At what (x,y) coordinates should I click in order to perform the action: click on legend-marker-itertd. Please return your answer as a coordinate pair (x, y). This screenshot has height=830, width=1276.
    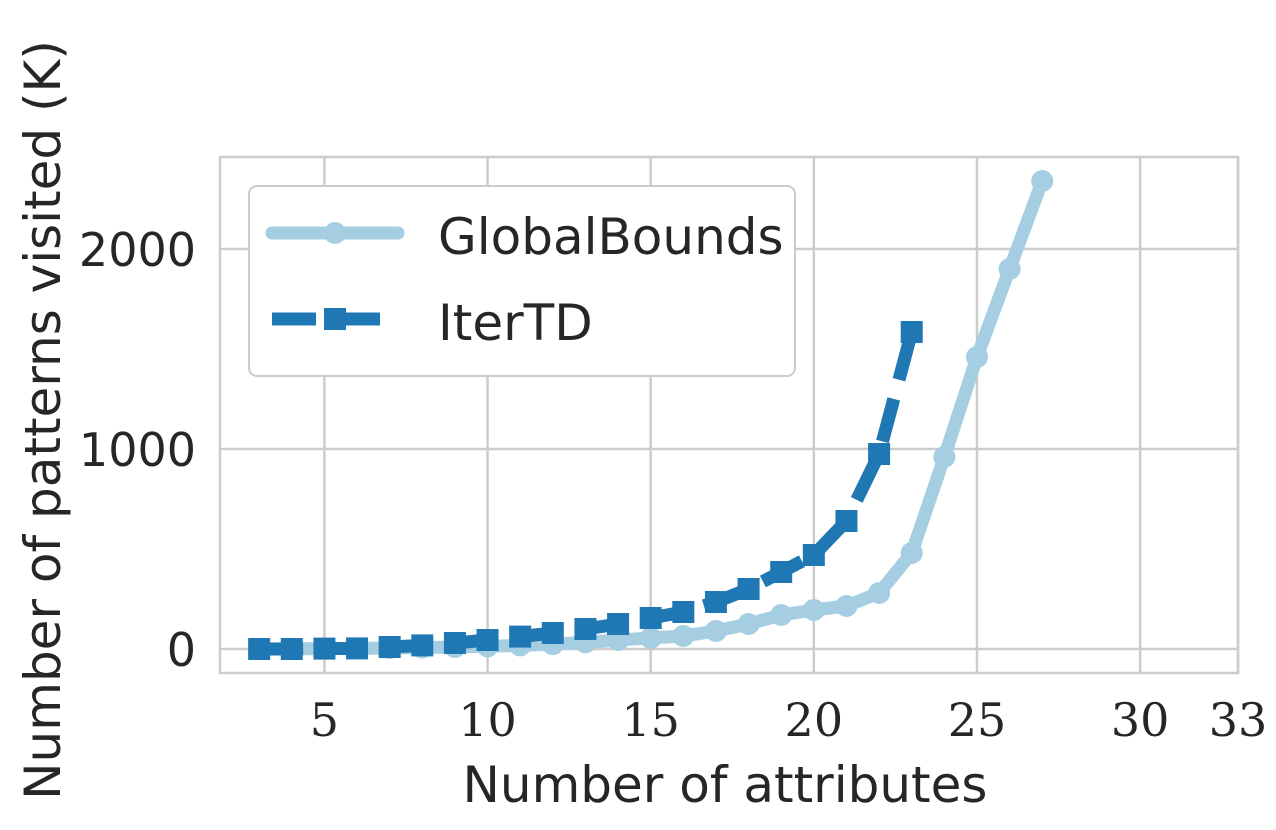
    Looking at the image, I should click on (335, 319).